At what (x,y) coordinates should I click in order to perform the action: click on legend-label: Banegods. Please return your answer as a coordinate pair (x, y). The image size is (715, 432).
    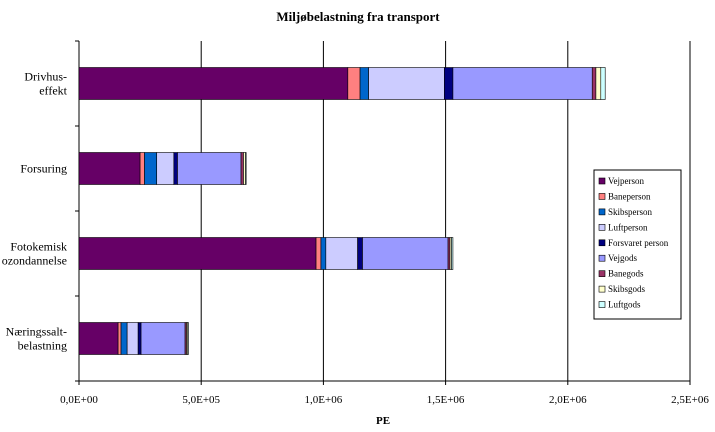
    Looking at the image, I should click on (626, 274).